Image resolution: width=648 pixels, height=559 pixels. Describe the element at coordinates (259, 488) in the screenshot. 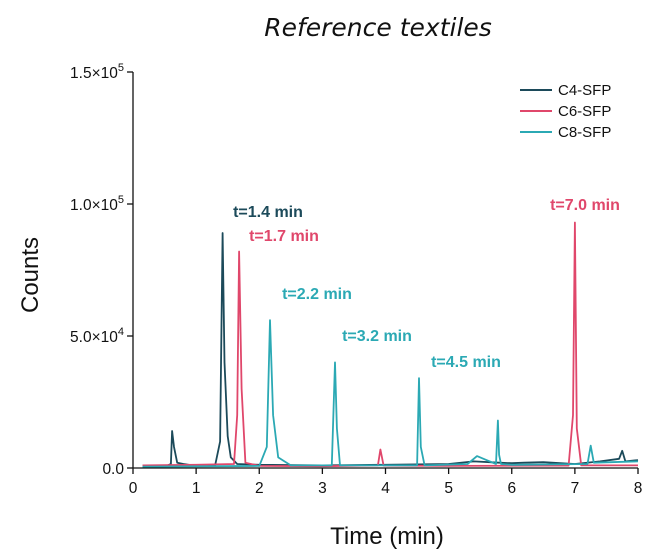

I see `x-tick-label: 2` at that location.